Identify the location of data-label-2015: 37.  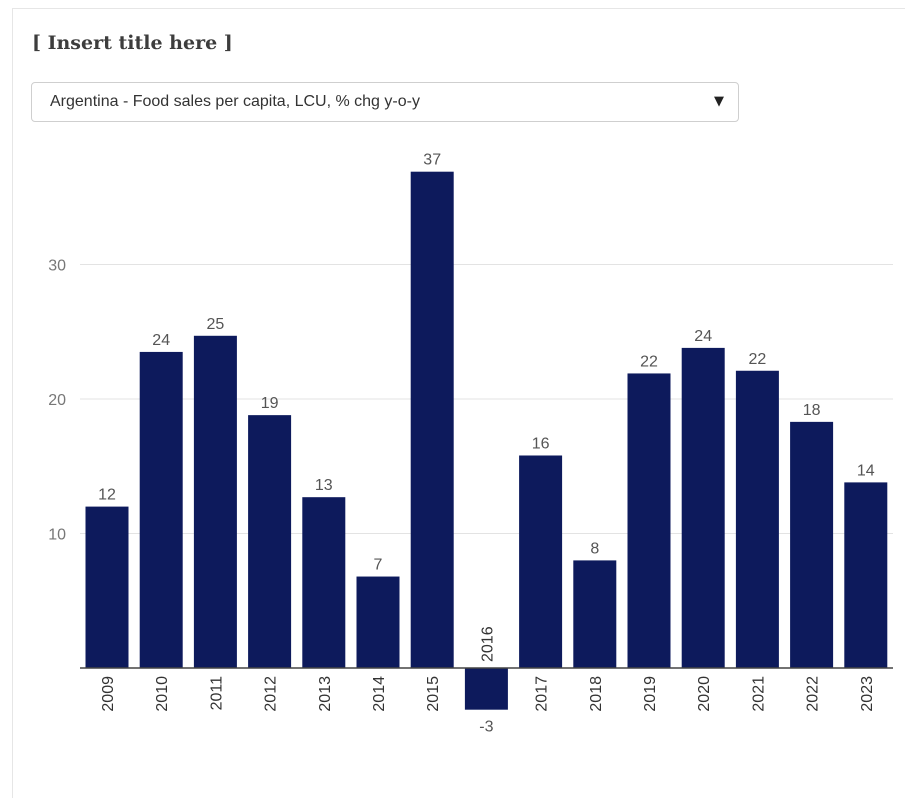
(432, 160).